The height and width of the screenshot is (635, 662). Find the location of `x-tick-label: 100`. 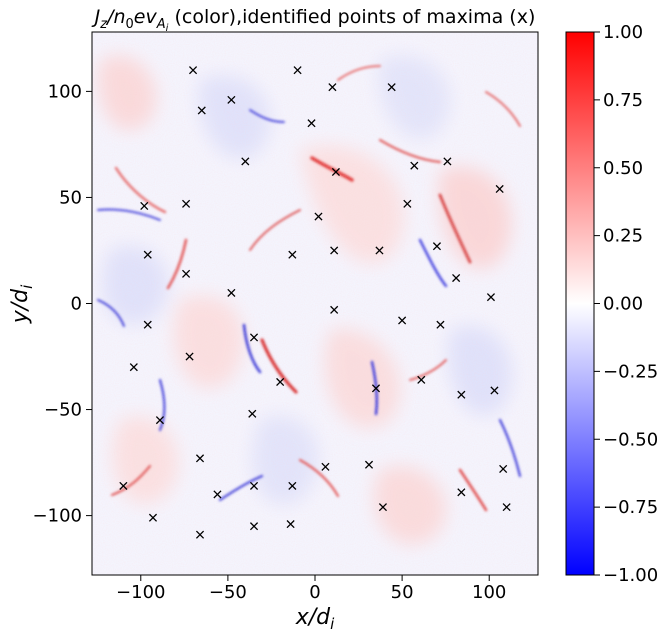

x-tick-label: 100 is located at coordinates (489, 592).